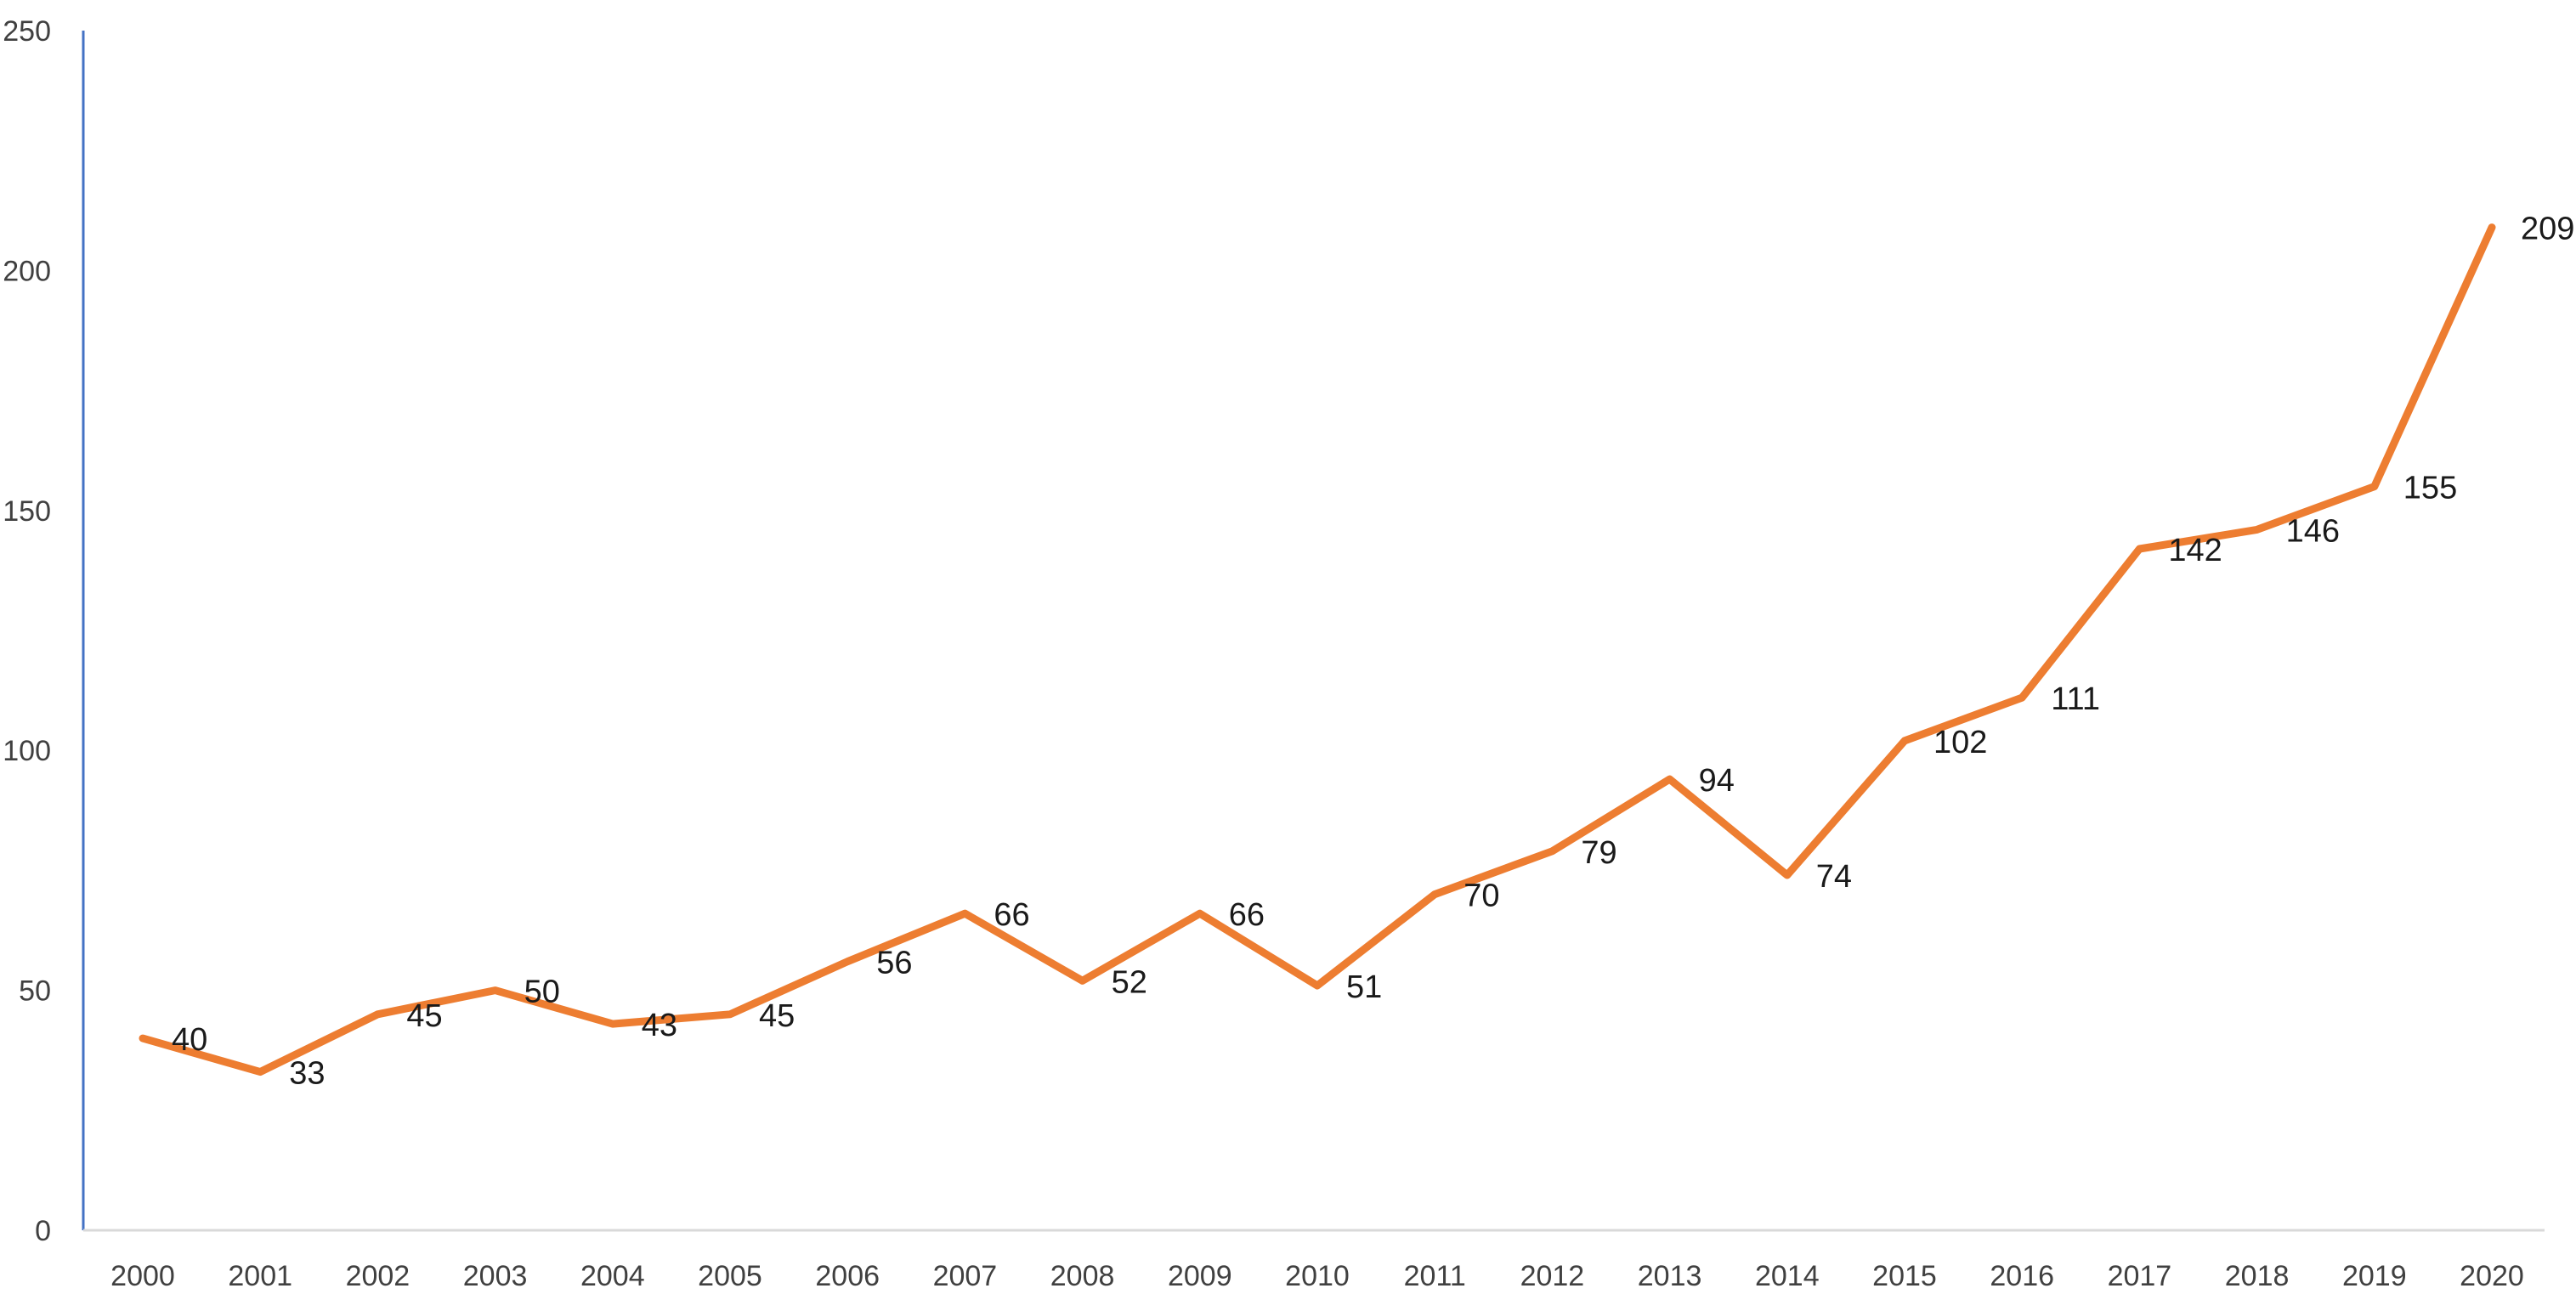 This screenshot has width=2576, height=1294. I want to click on data-label: 70, so click(1481, 897).